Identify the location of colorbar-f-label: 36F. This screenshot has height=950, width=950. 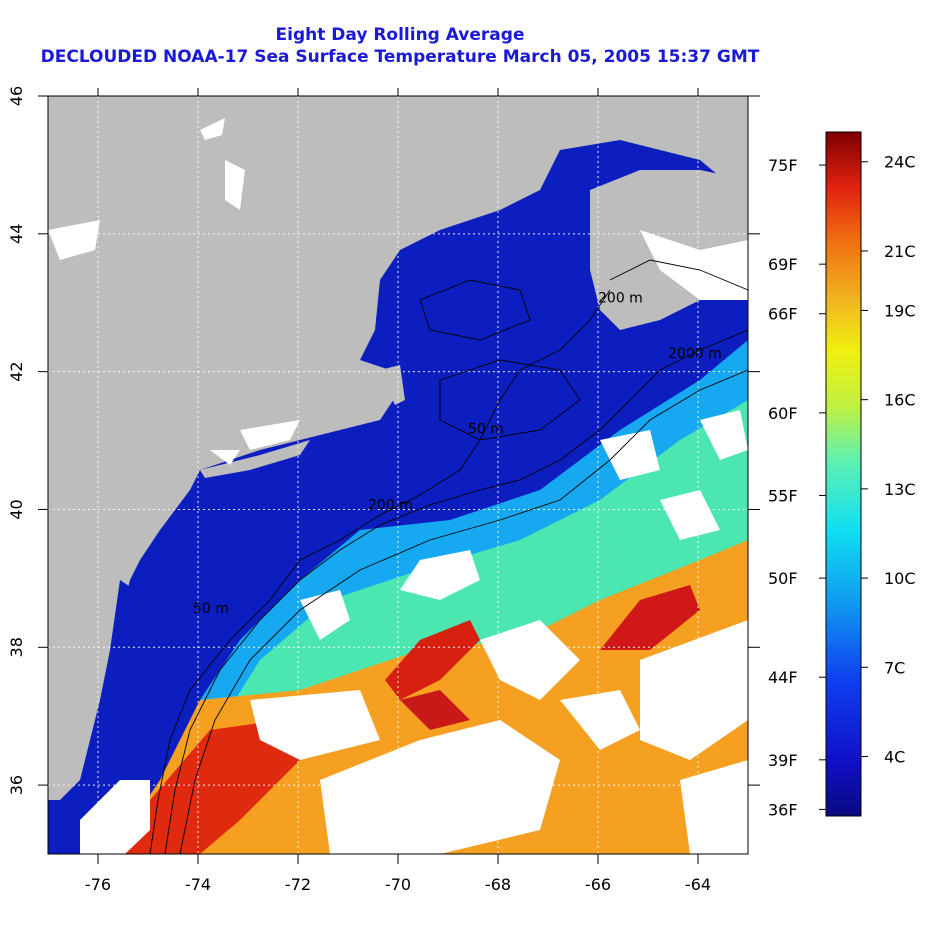
(783, 809).